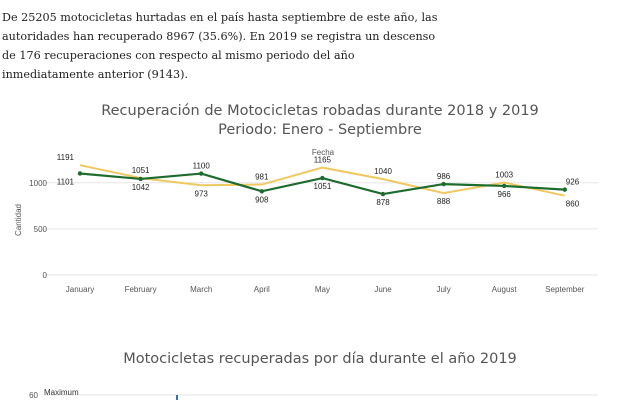 Image resolution: width=640 pixels, height=400 pixels. Describe the element at coordinates (505, 289) in the screenshot. I see `chart1-x-tick: August` at that location.